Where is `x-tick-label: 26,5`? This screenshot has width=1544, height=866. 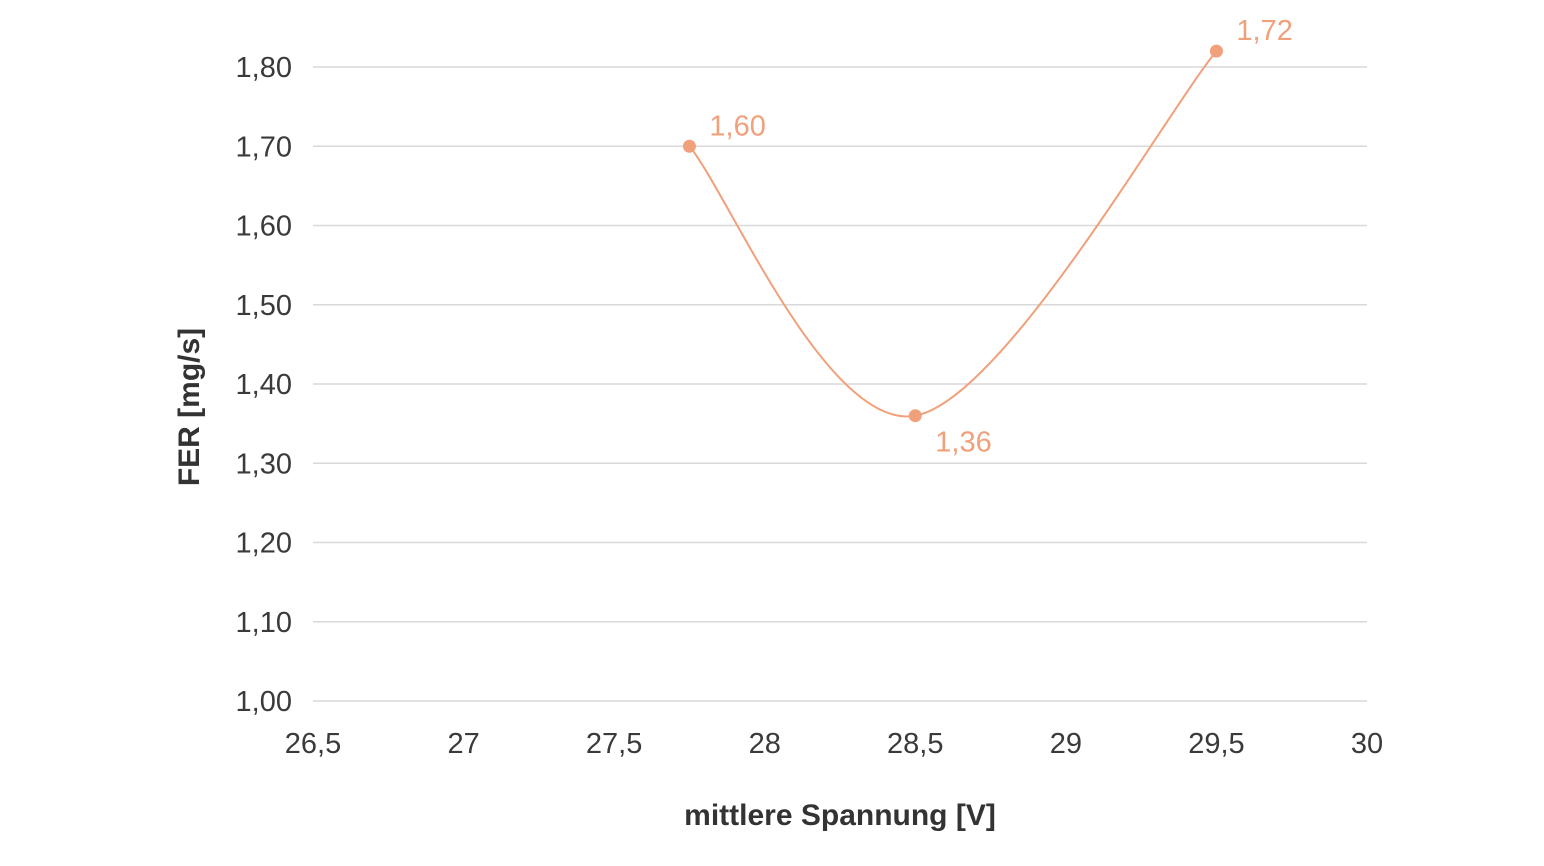 x-tick-label: 26,5 is located at coordinates (313, 744).